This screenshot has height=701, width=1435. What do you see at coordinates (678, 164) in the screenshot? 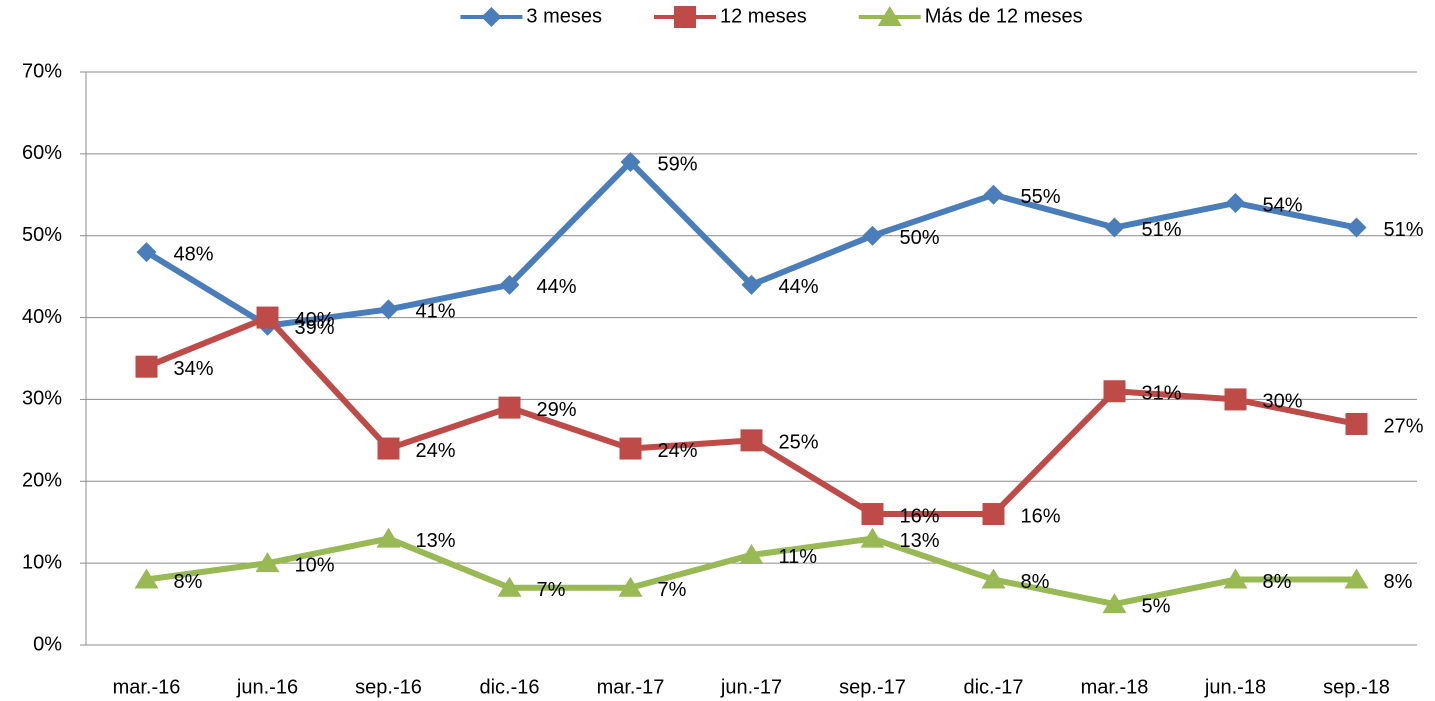
I see `data-label: 59%` at bounding box center [678, 164].